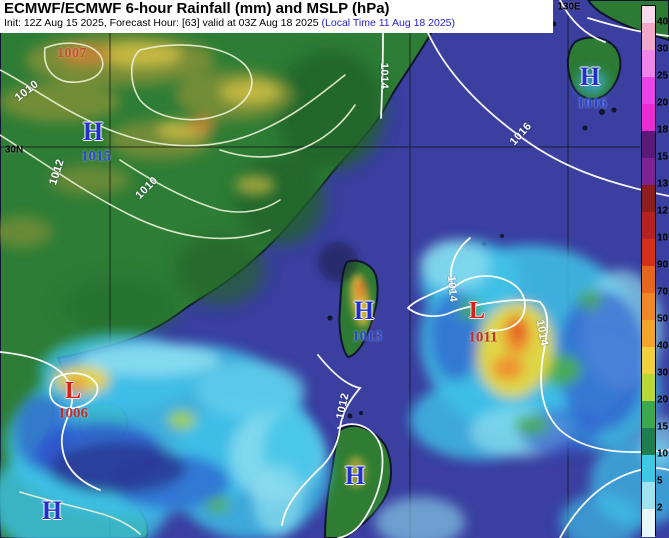 The height and width of the screenshot is (538, 669). What do you see at coordinates (663, 265) in the screenshot?
I see `colorbar-tick-label: 90` at bounding box center [663, 265].